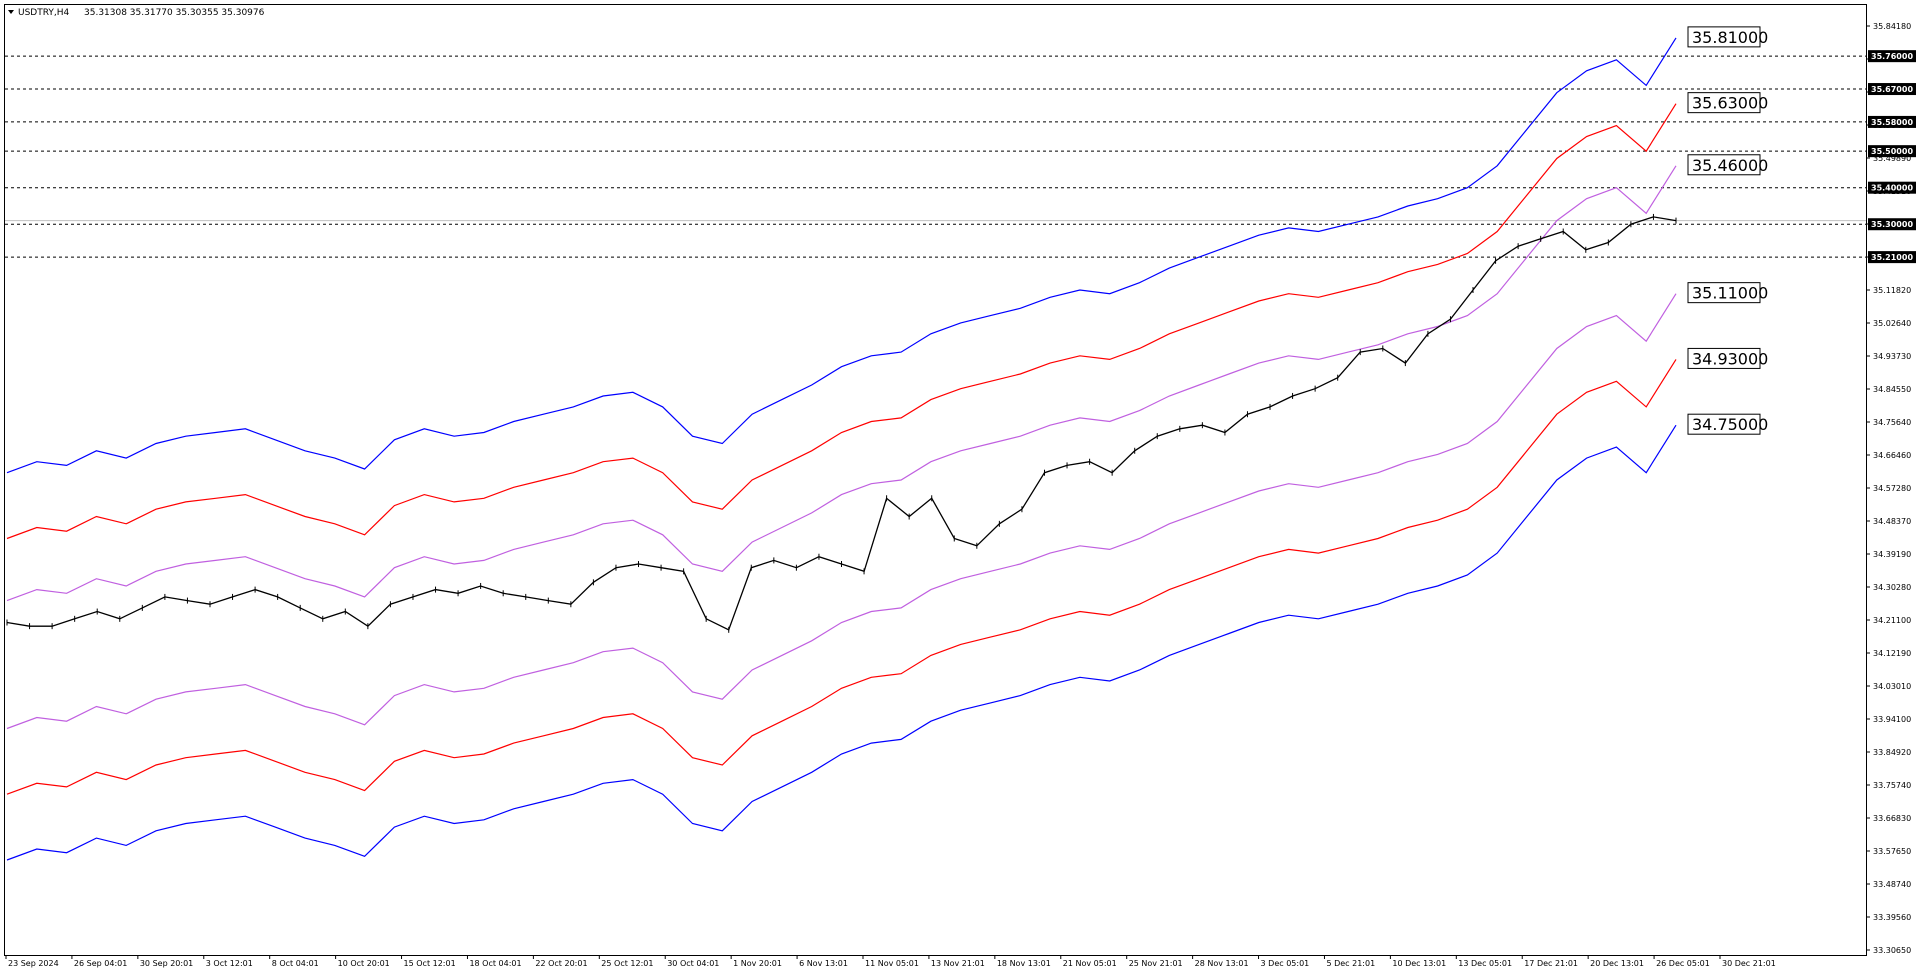 This screenshot has width=1920, height=980. I want to click on level-price-tag-text: 35.21000, so click(1892, 257).